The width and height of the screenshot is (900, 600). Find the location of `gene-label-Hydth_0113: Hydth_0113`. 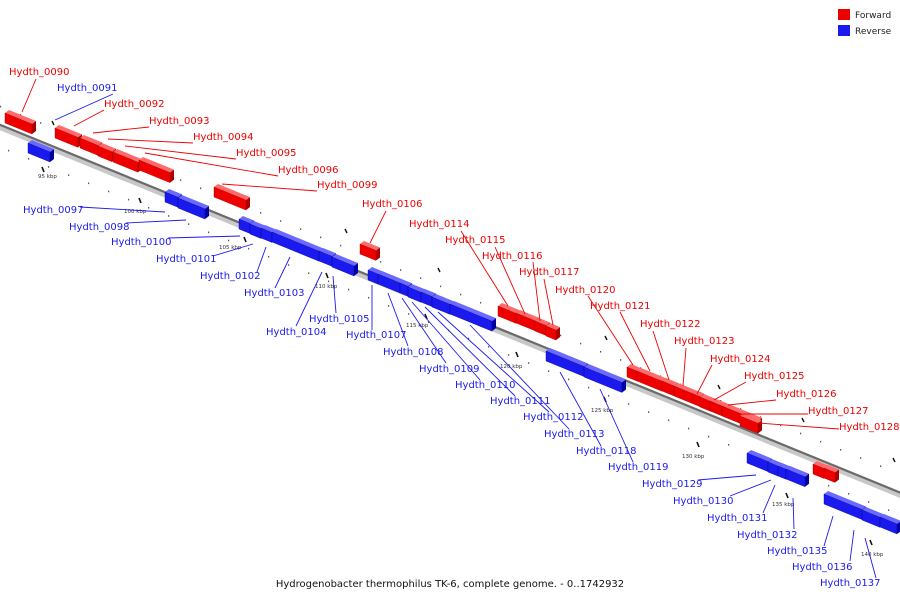

gene-label-Hydth_0113: Hydth_0113 is located at coordinates (574, 434).